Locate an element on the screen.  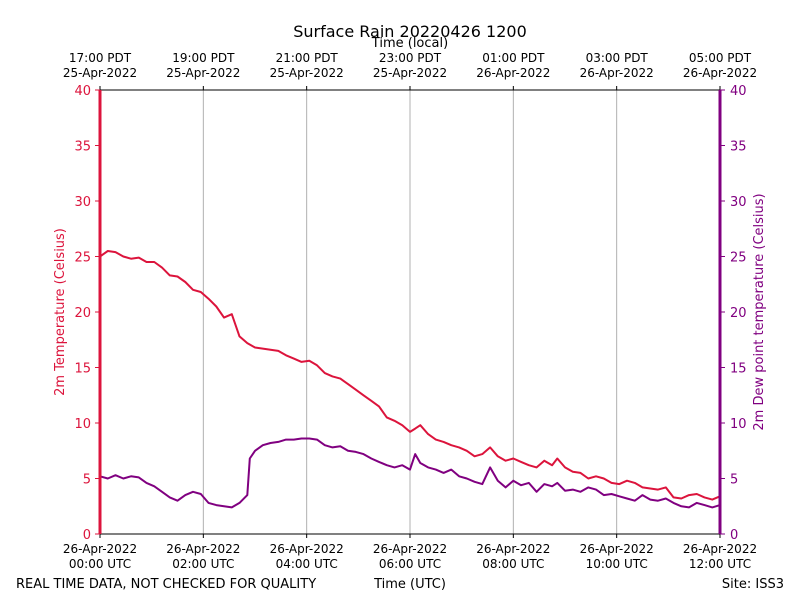
top-tick-label-time: 01:00 PDT is located at coordinates (513, 58).